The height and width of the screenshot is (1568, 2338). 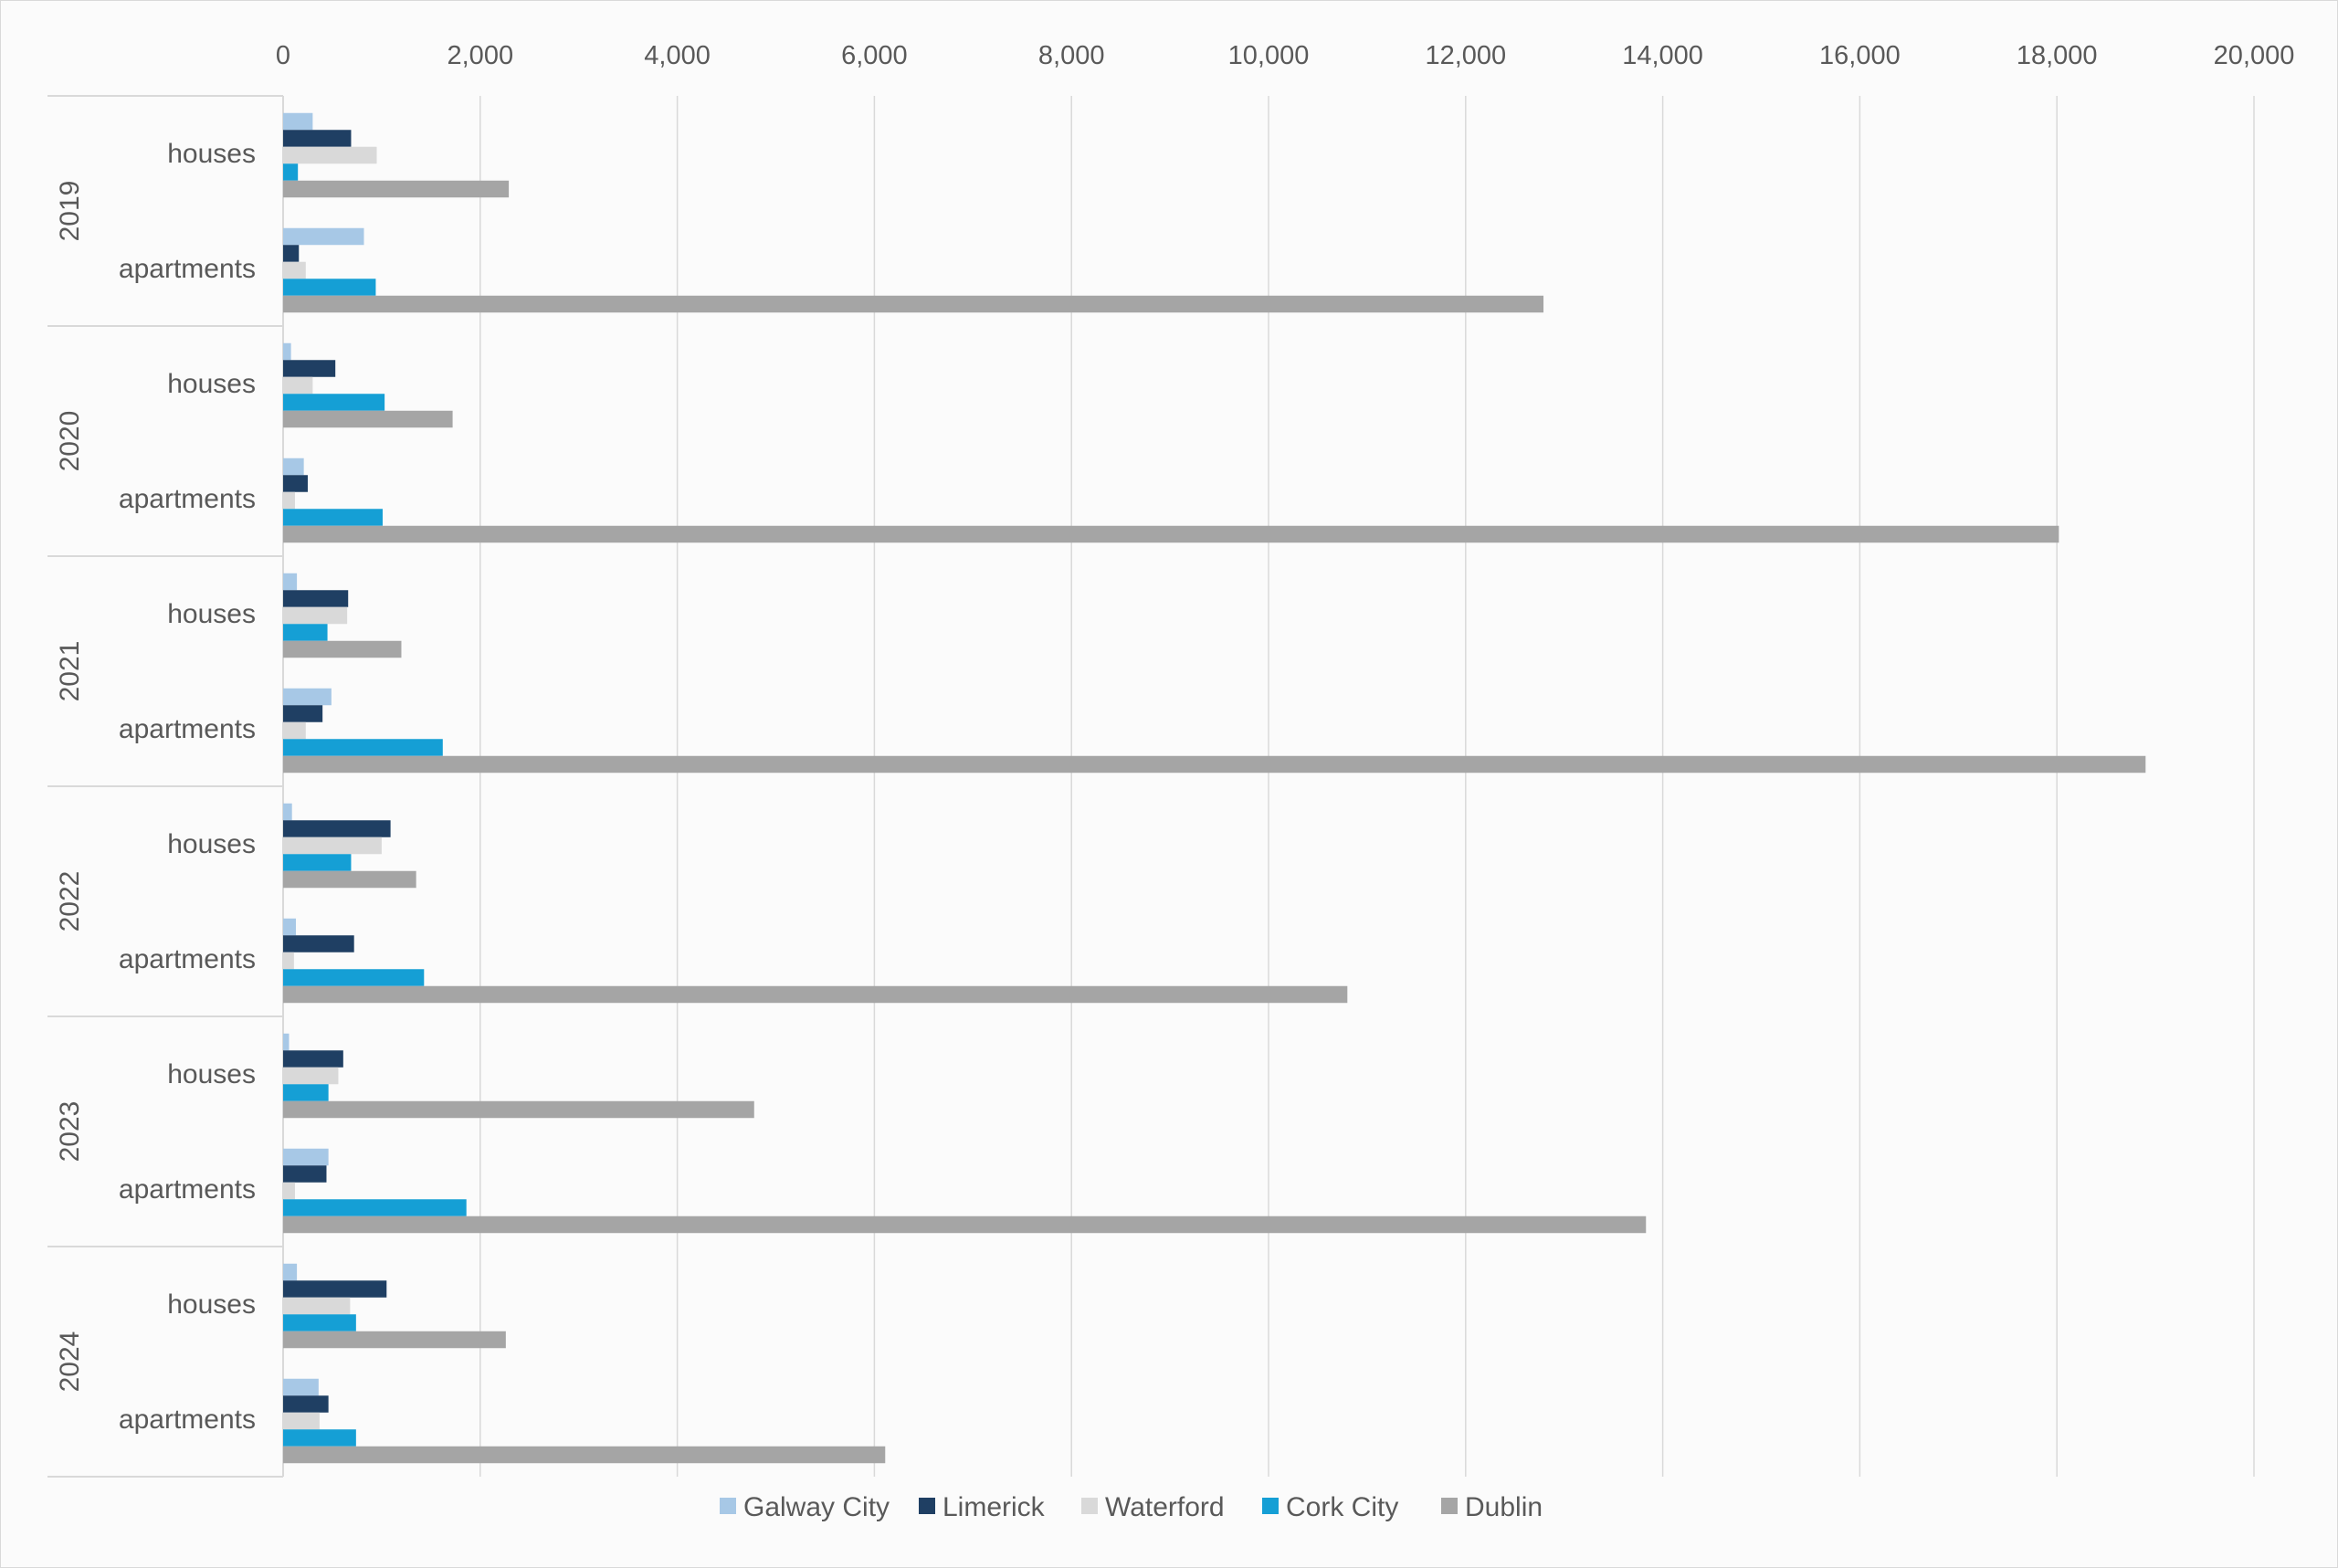 What do you see at coordinates (1662, 55) in the screenshot?
I see `x-tick-label: 14,000` at bounding box center [1662, 55].